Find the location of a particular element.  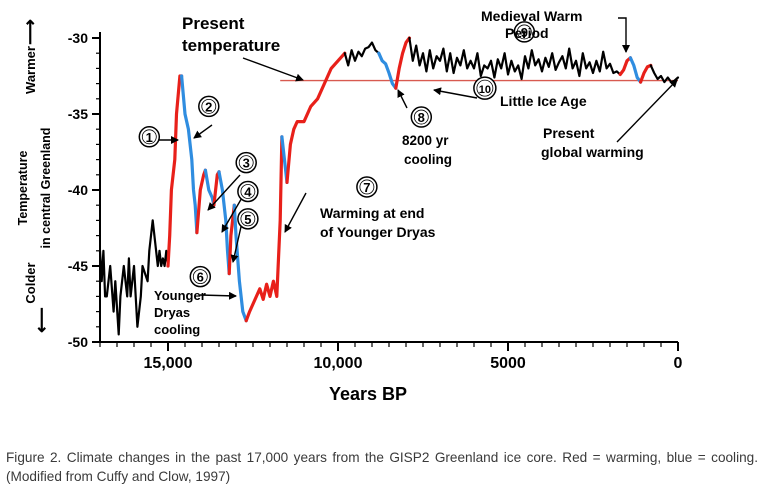

y-label-colder: Colder is located at coordinates (30, 282).